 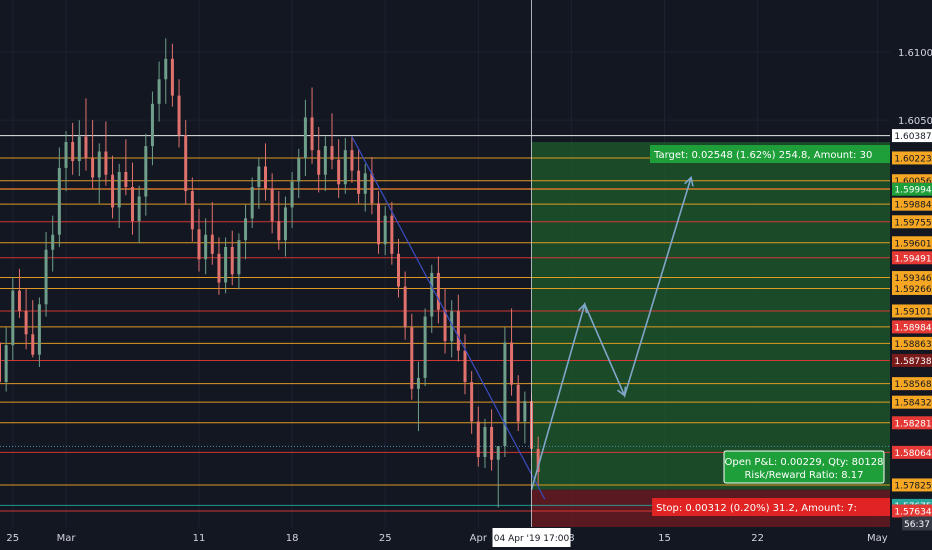 What do you see at coordinates (803, 475) in the screenshot?
I see `risk-reward-text: Risk/Reward Ratio: 8.17` at bounding box center [803, 475].